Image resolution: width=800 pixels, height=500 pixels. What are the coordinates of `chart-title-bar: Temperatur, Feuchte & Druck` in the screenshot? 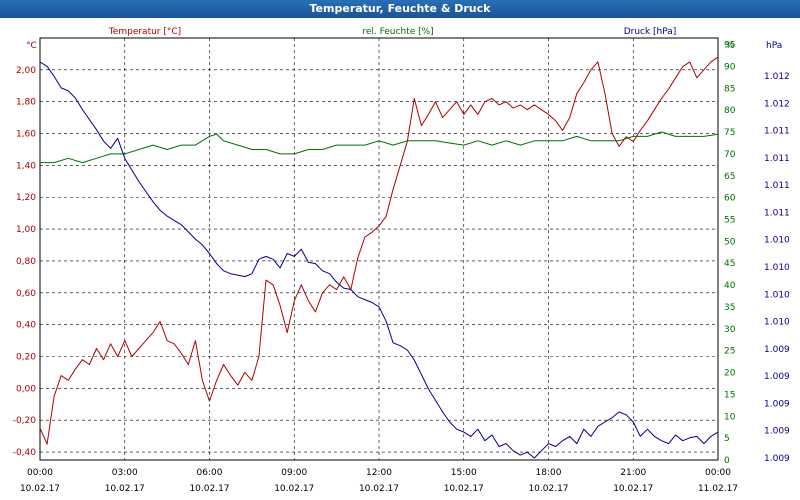 It's located at (400, 9).